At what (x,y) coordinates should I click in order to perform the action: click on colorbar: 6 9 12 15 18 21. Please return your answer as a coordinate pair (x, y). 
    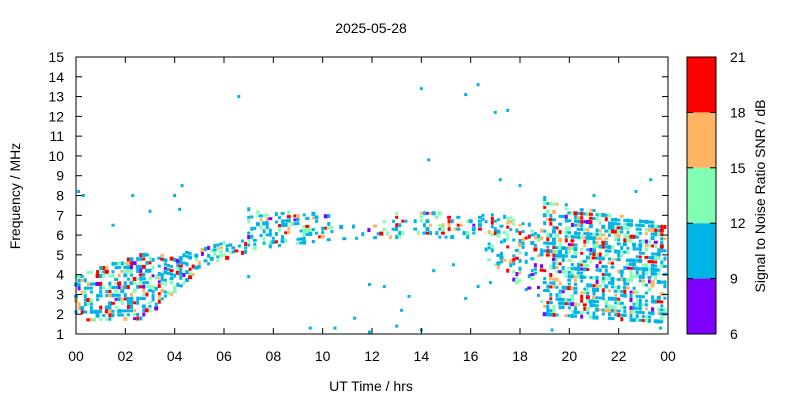
    Looking at the image, I should click on (716, 195).